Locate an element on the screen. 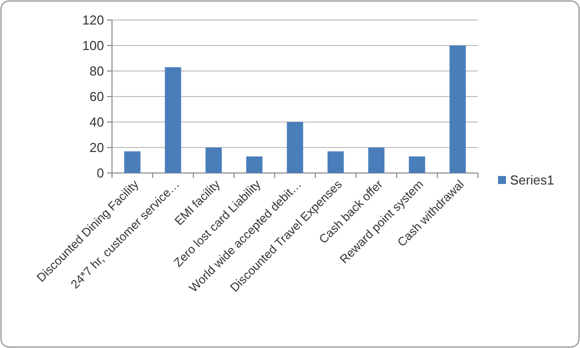  legend-label: Series1 is located at coordinates (532, 180).